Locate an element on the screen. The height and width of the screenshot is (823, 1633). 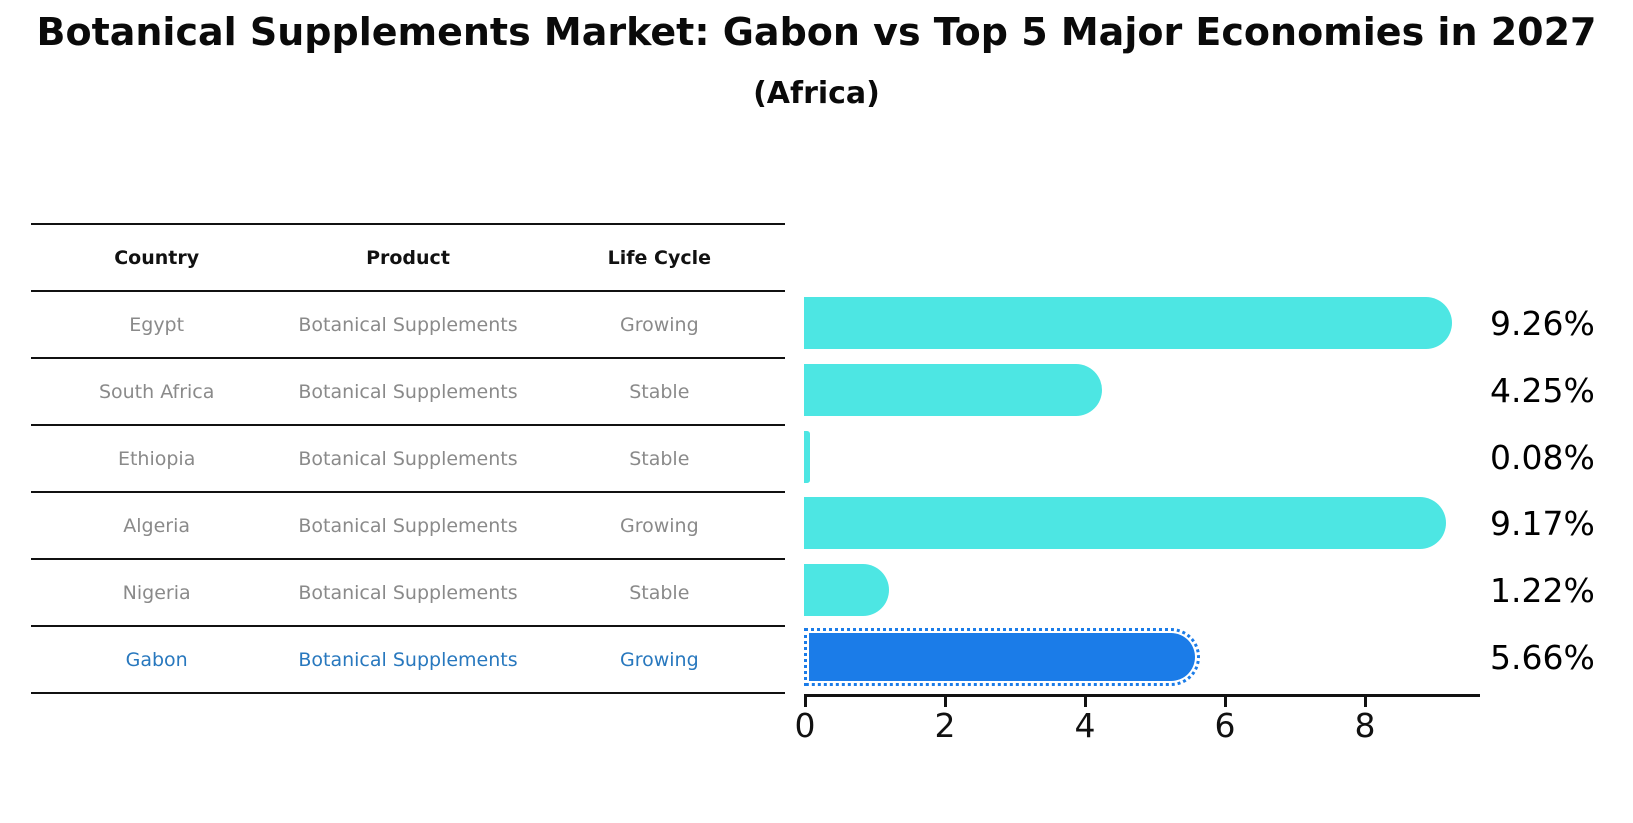
table-row-gabon-cell-0: Gabon is located at coordinates (156, 659).